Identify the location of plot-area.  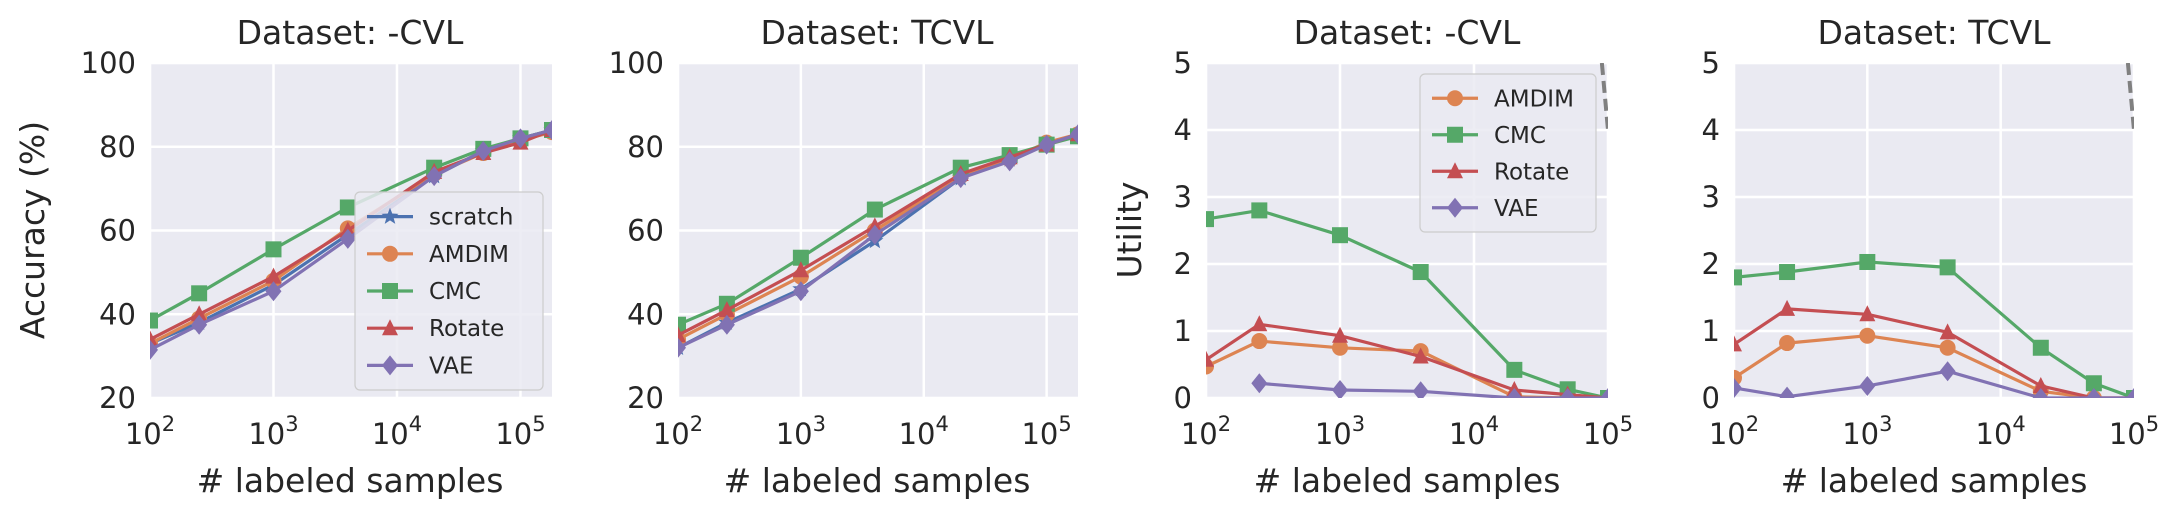
(1934, 230).